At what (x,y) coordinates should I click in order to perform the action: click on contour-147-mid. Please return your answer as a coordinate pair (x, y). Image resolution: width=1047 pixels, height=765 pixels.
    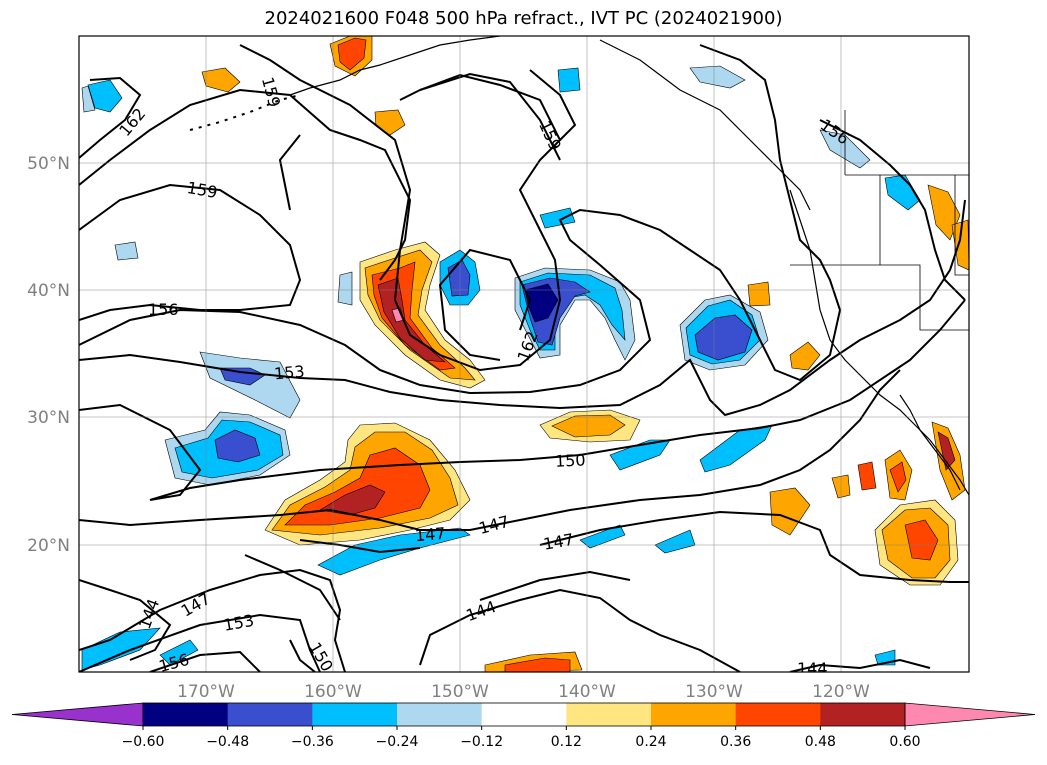
    Looking at the image, I should click on (292, 587).